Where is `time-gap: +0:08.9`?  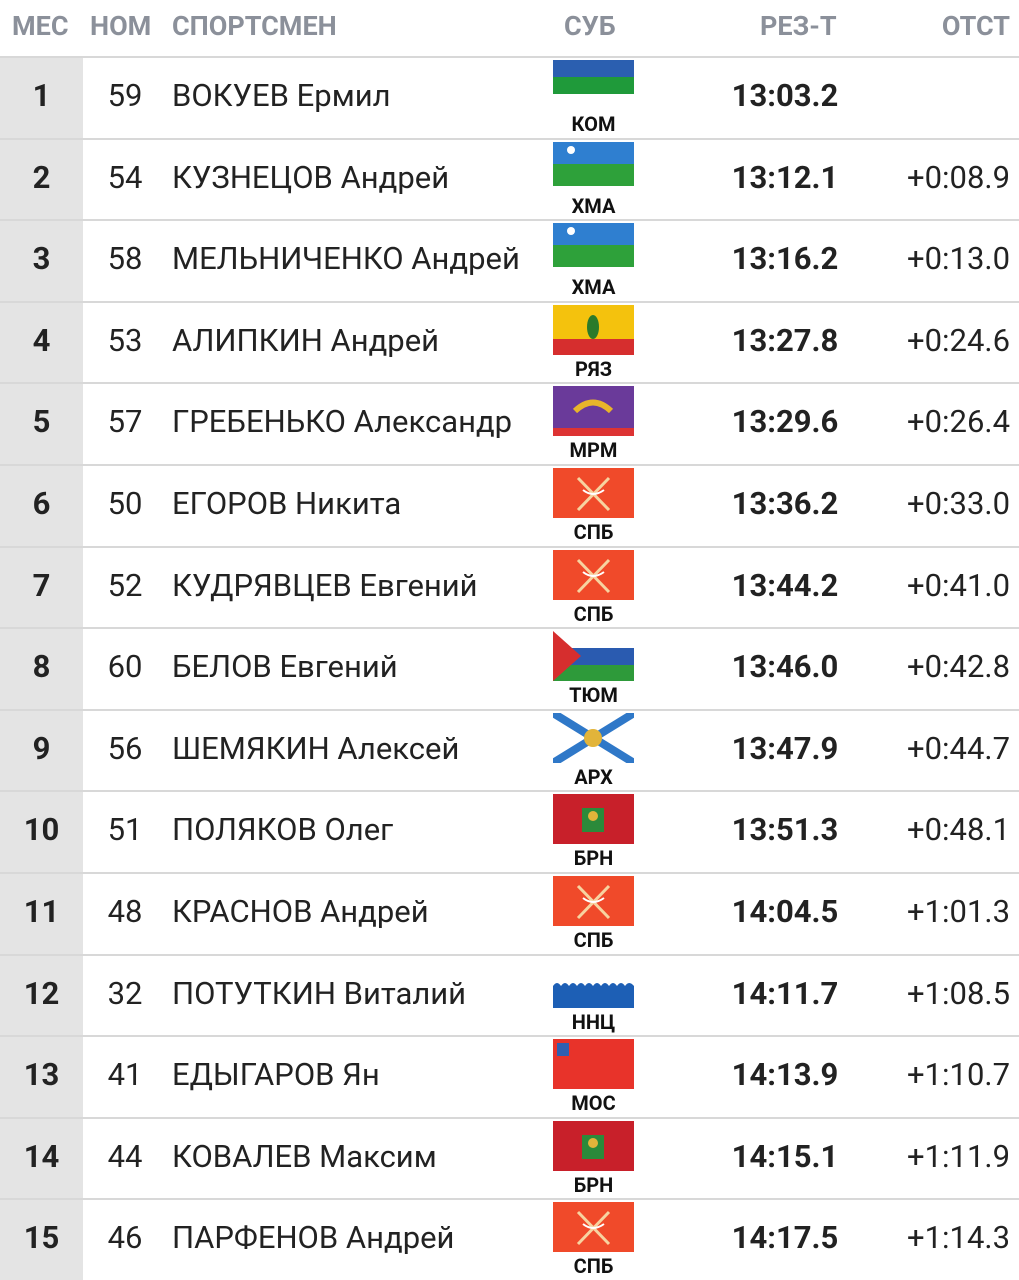 time-gap: +0:08.9 is located at coordinates (958, 177).